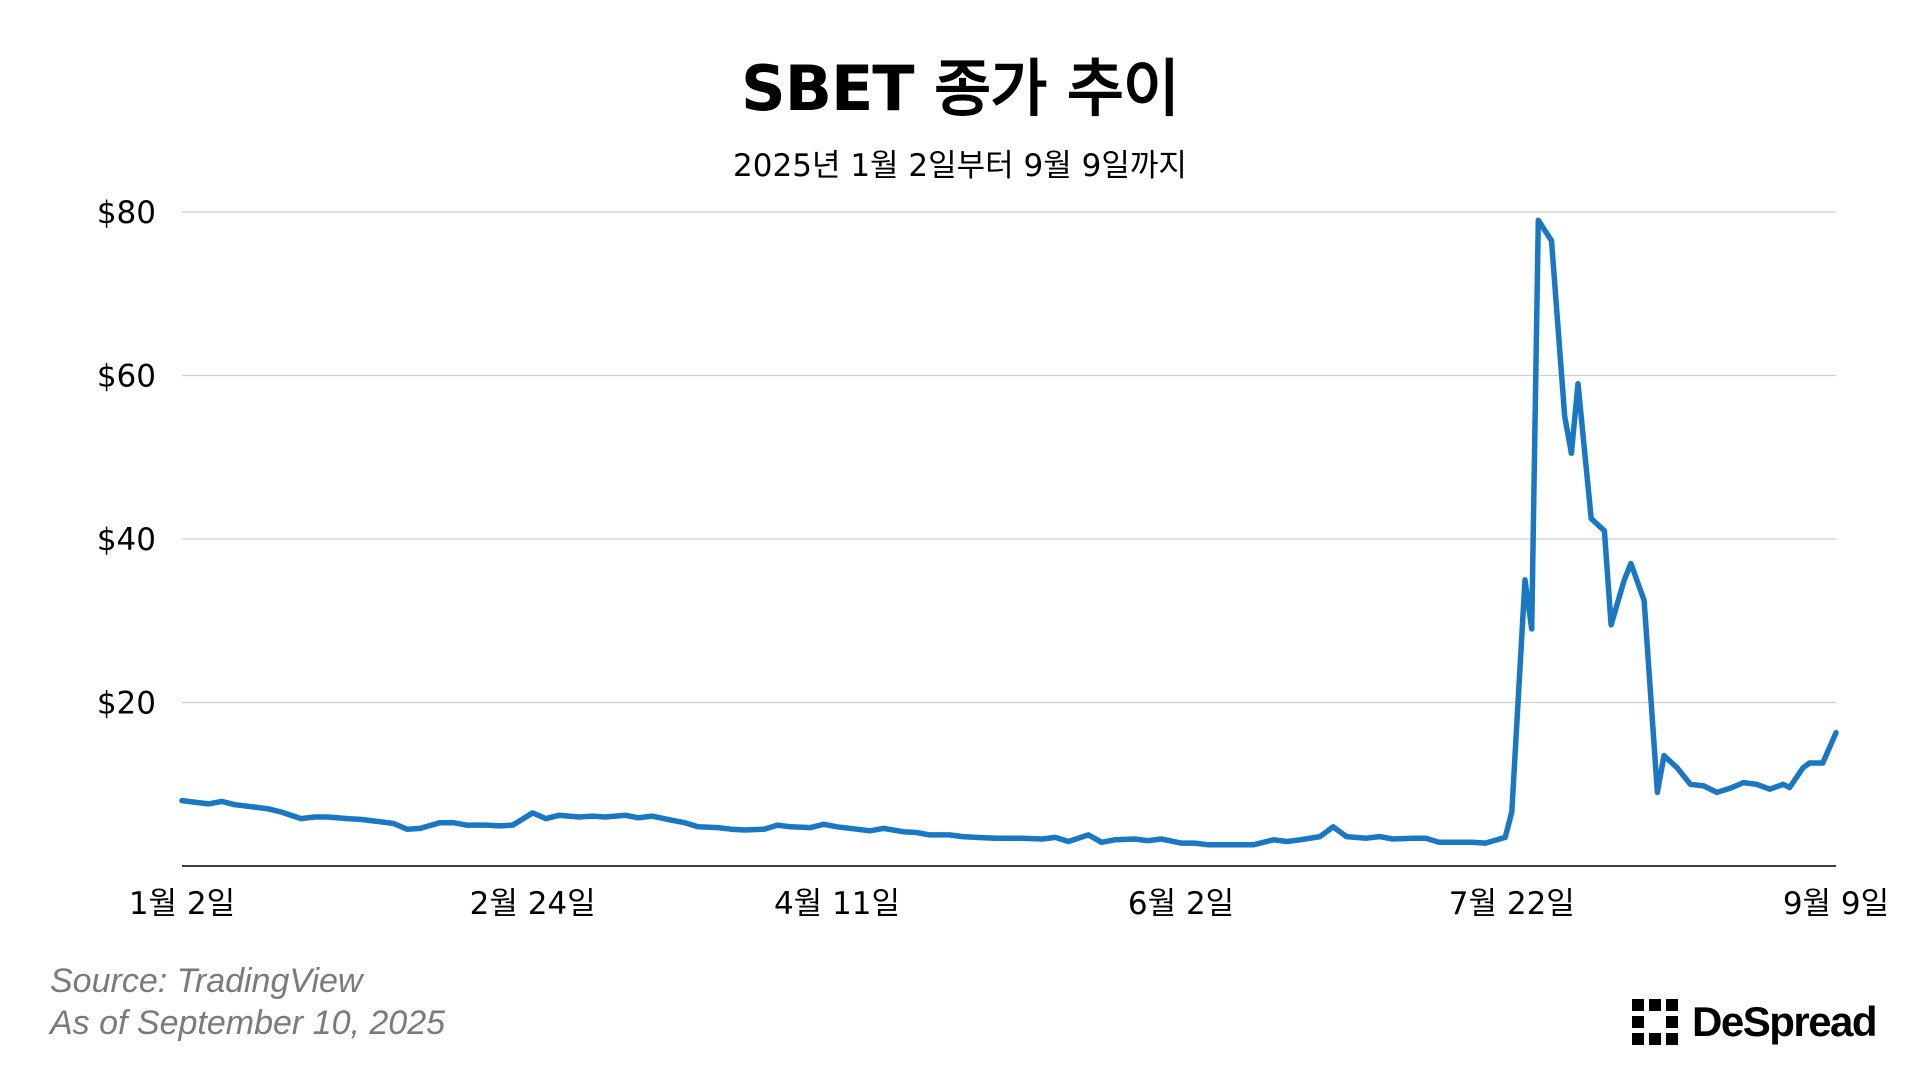 The image size is (1920, 1080). Describe the element at coordinates (1181, 904) in the screenshot. I see `x-tick-label: 6월 2일` at that location.